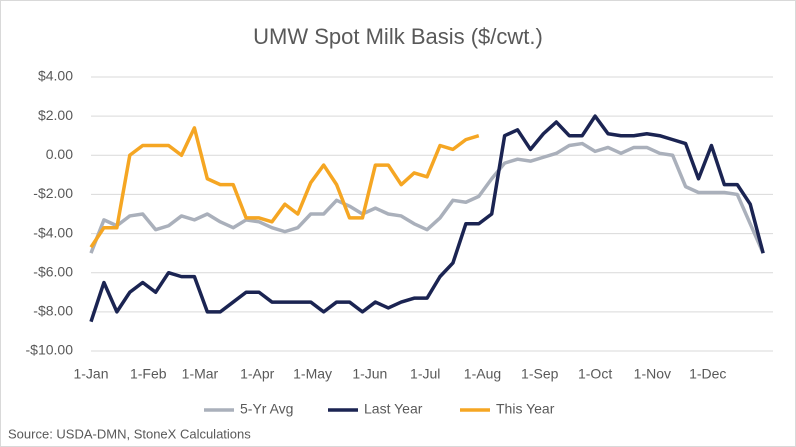 This screenshot has height=447, width=796. I want to click on y-tick-label: $4.00, so click(55, 76).